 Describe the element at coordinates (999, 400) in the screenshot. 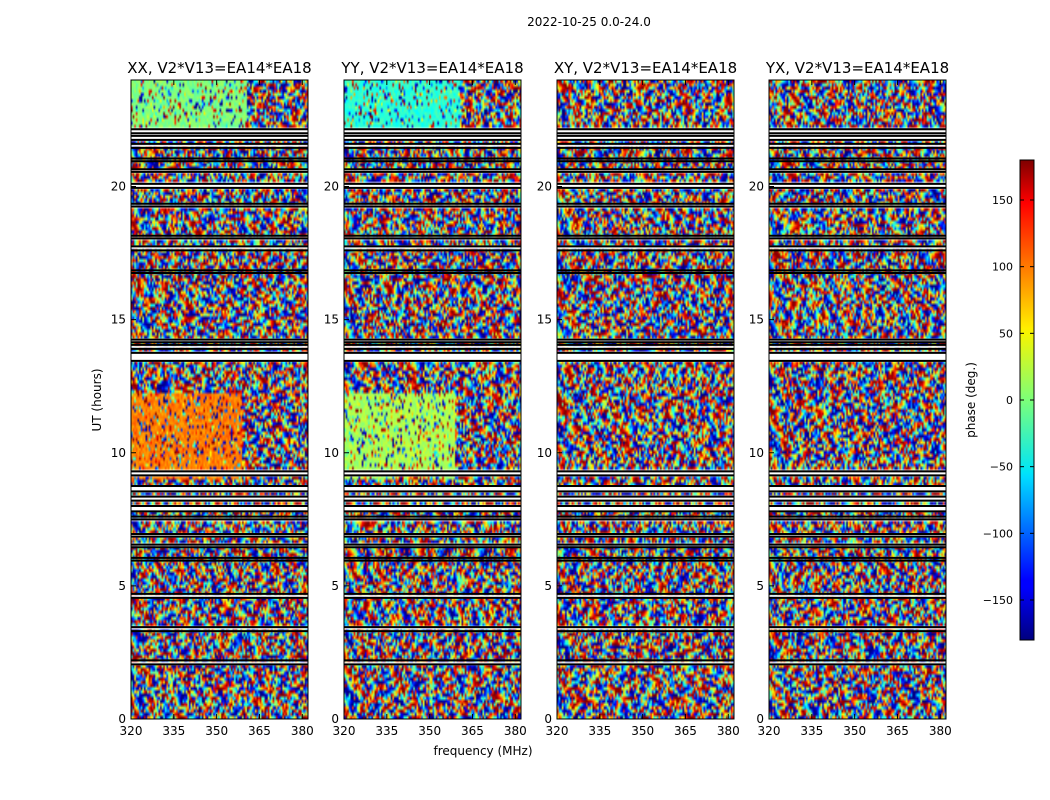

I see `colorbar: −150 −100 −50 0 50 100 150 phase (deg.)` at that location.